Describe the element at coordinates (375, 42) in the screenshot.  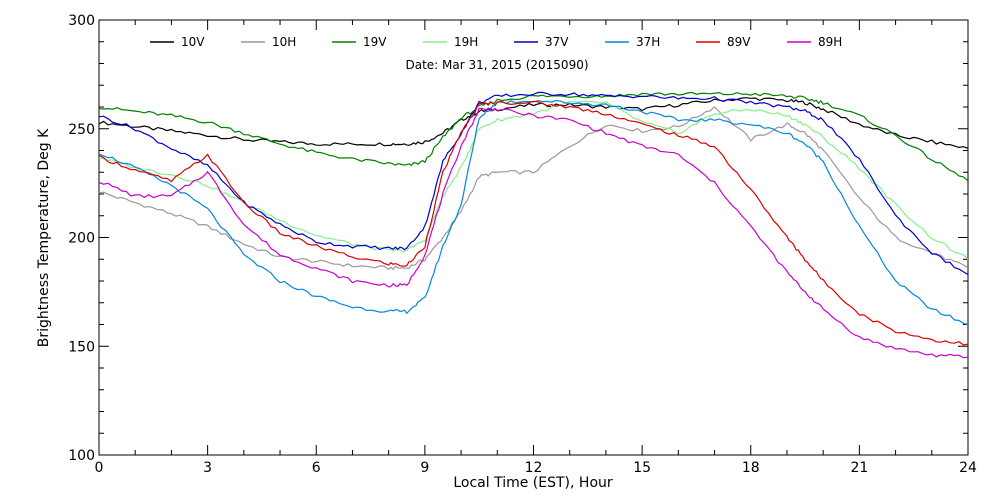
I see `legend-label-19v: 19V` at that location.